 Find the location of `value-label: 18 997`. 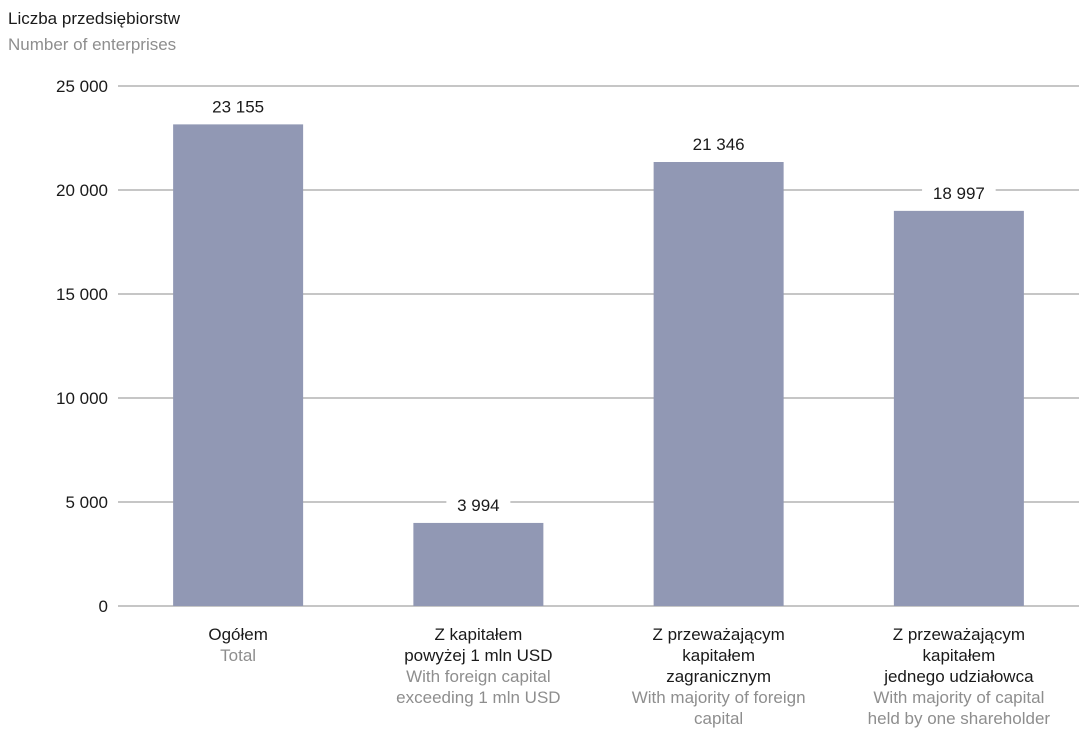

value-label: 18 997 is located at coordinates (959, 193).